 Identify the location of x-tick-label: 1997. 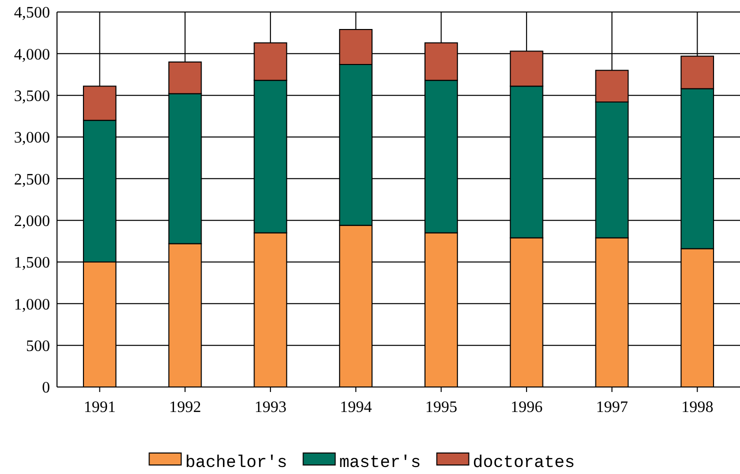
(612, 407).